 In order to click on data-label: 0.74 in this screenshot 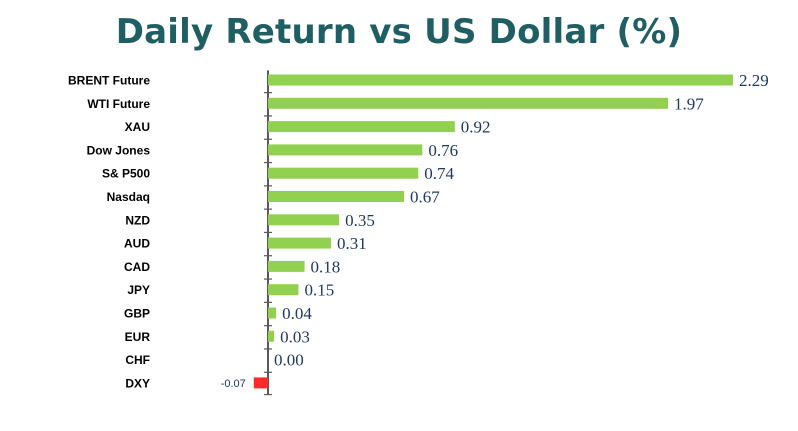, I will do `click(439, 173)`.